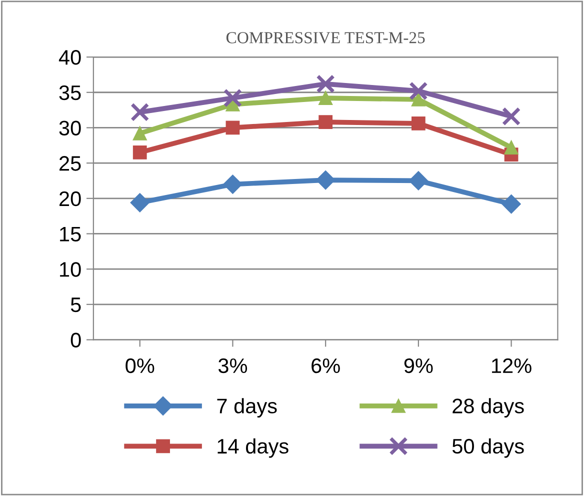  Describe the element at coordinates (75, 340) in the screenshot. I see `y-tick-label: 0` at that location.